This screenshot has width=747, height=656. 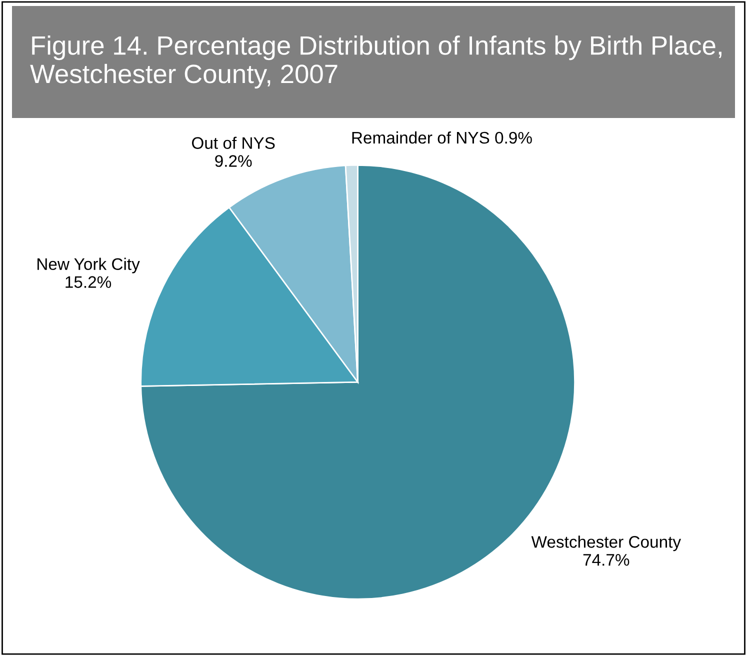 What do you see at coordinates (89, 282) in the screenshot?
I see `data-label: 15.2%` at bounding box center [89, 282].